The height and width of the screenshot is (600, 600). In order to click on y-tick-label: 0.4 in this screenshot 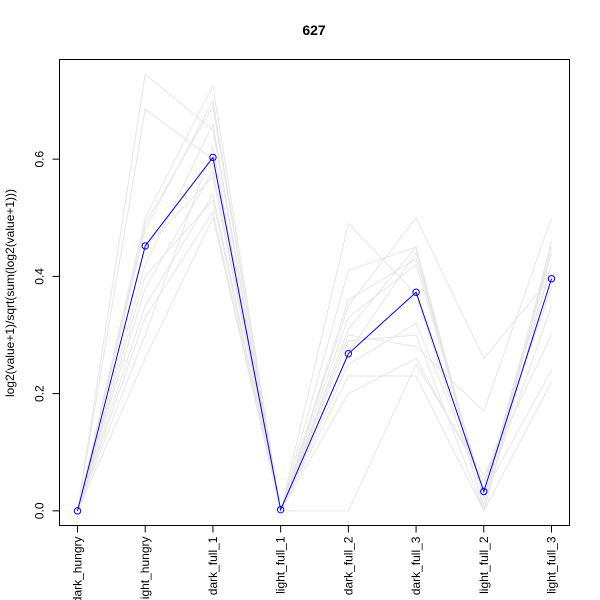, I will do `click(40, 276)`.